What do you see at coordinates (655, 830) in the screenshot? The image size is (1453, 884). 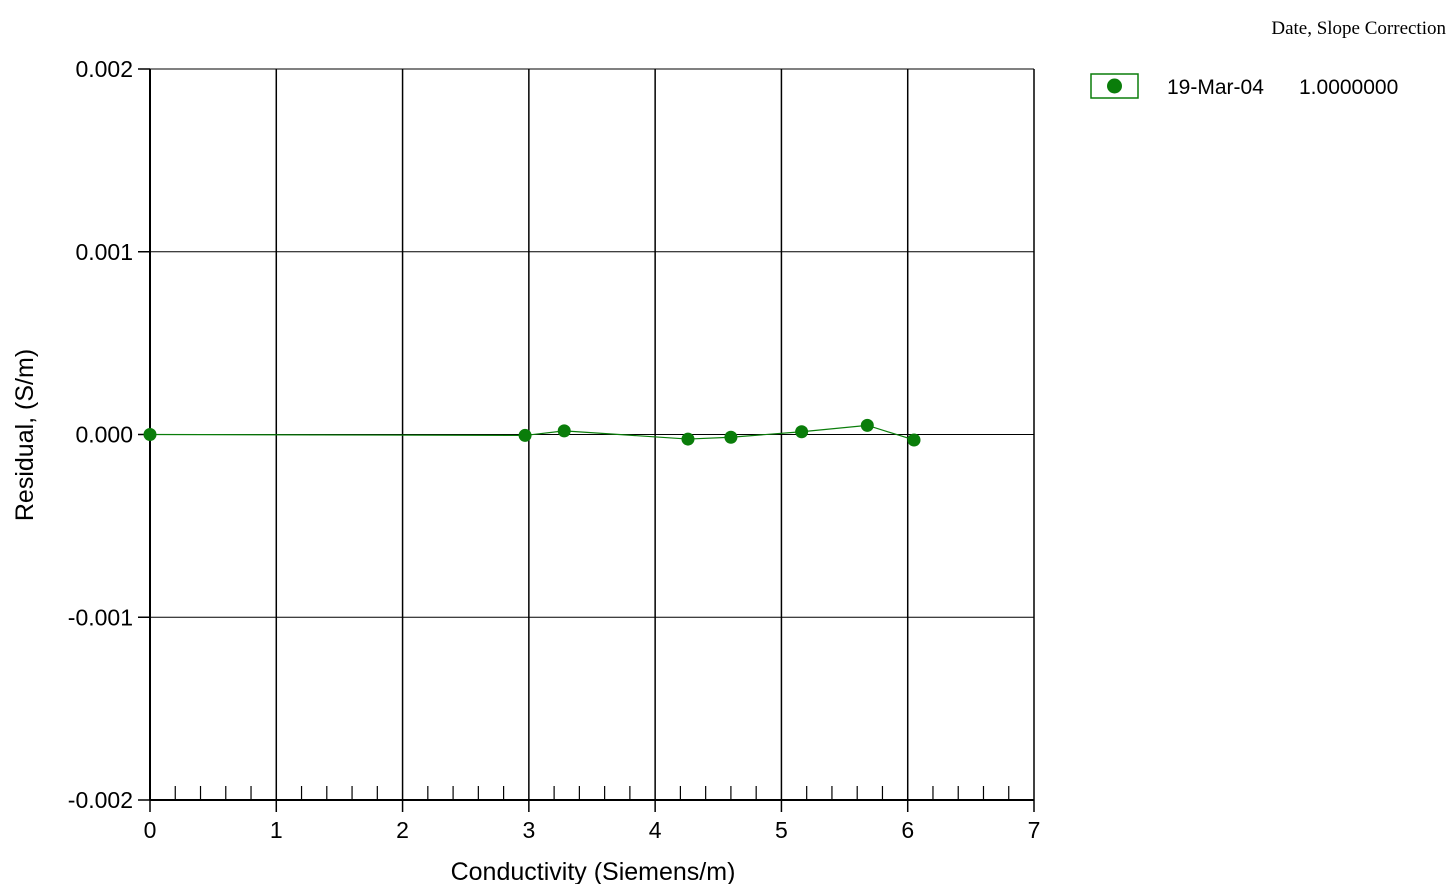 I see `x-tick-label: 4` at bounding box center [655, 830].